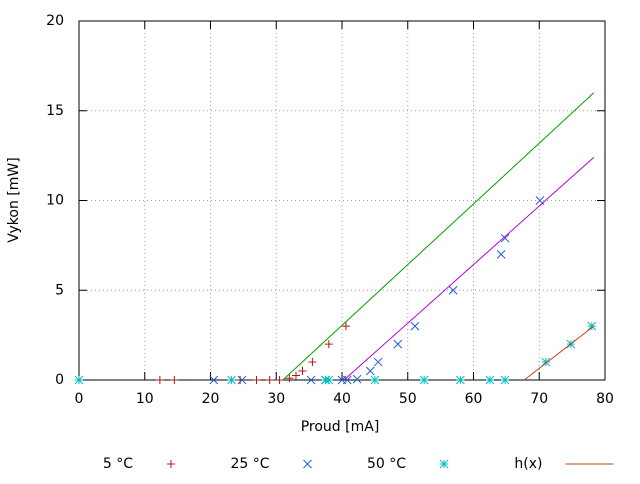 Image resolution: width=640 pixels, height=484 pixels. What do you see at coordinates (528, 464) in the screenshot?
I see `legend-label: h(x)` at bounding box center [528, 464].